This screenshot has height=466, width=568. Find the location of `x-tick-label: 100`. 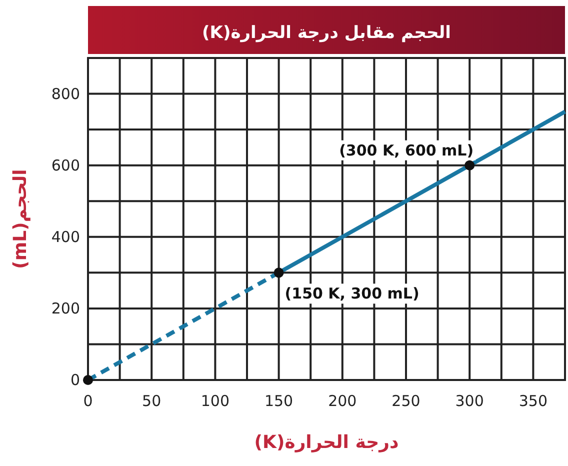

x-tick-label: 100 is located at coordinates (215, 401).